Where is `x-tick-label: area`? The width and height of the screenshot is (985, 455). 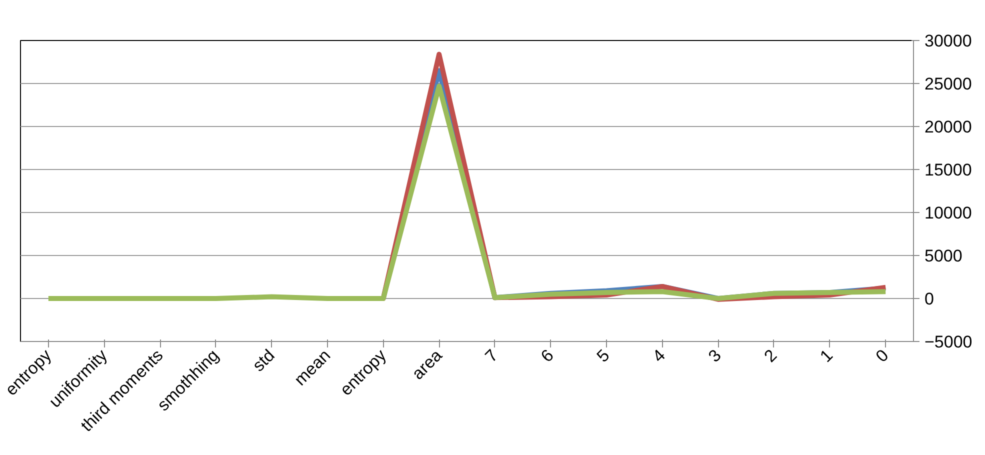
x-tick-label: area is located at coordinates (427, 364).